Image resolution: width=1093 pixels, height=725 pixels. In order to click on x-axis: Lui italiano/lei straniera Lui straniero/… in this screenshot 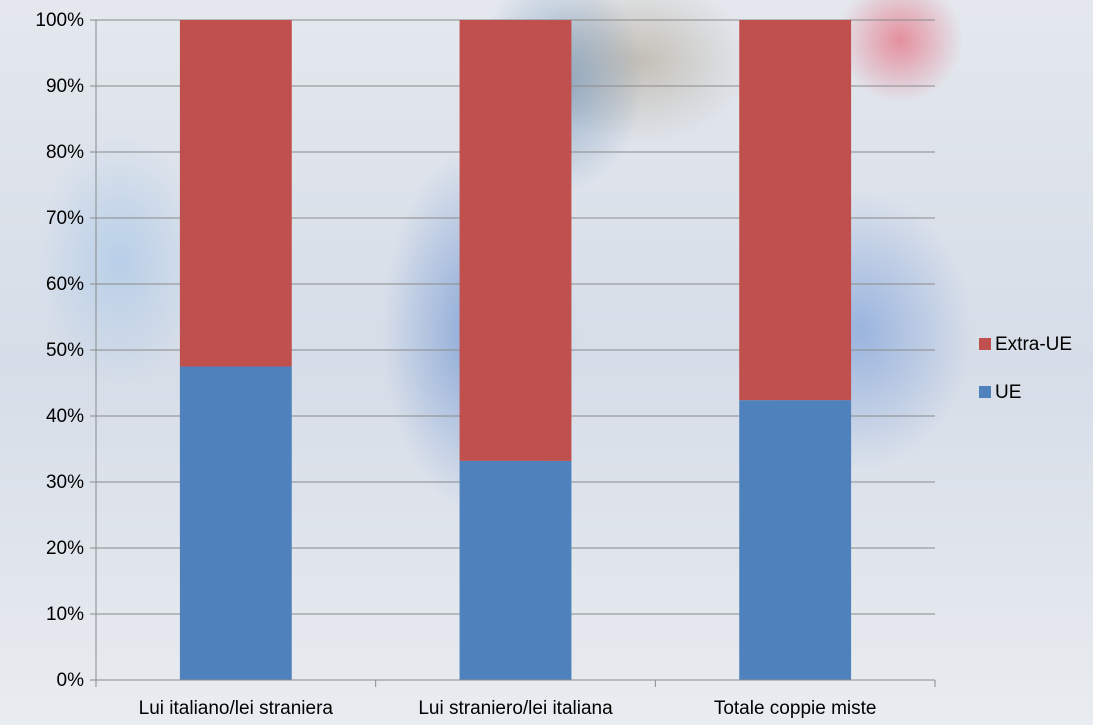, I will do `click(515, 699)`.